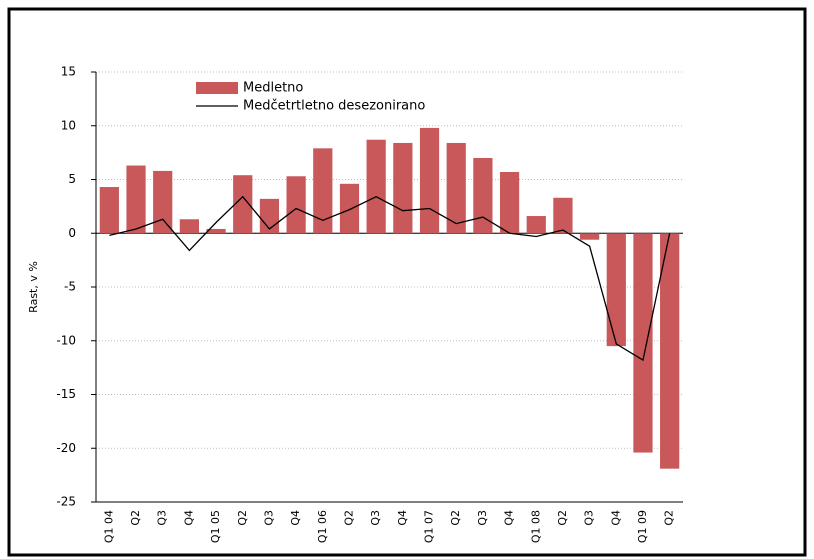 The height and width of the screenshot is (559, 814). What do you see at coordinates (273, 88) in the screenshot?
I see `legend-label: Medletno` at bounding box center [273, 88].